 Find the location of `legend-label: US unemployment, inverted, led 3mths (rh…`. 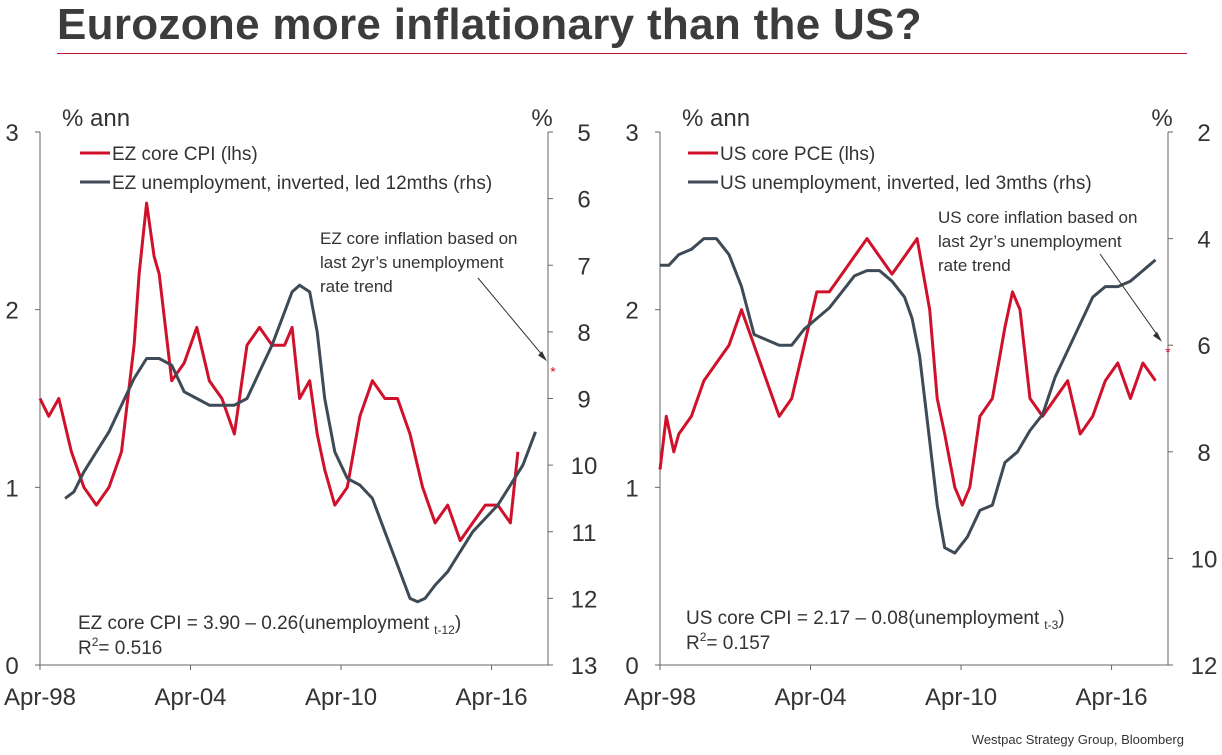

legend-label: US unemployment, inverted, led 3mths (rh… is located at coordinates (906, 183).